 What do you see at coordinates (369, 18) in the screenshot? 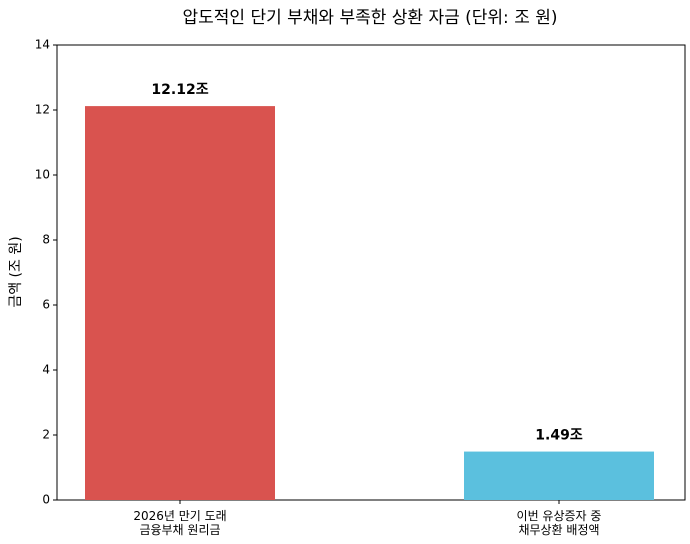
I see `chart-title: 압도적인 단기 부채와 부족한 상환 자금 (단위: 조 원)` at bounding box center [369, 18].